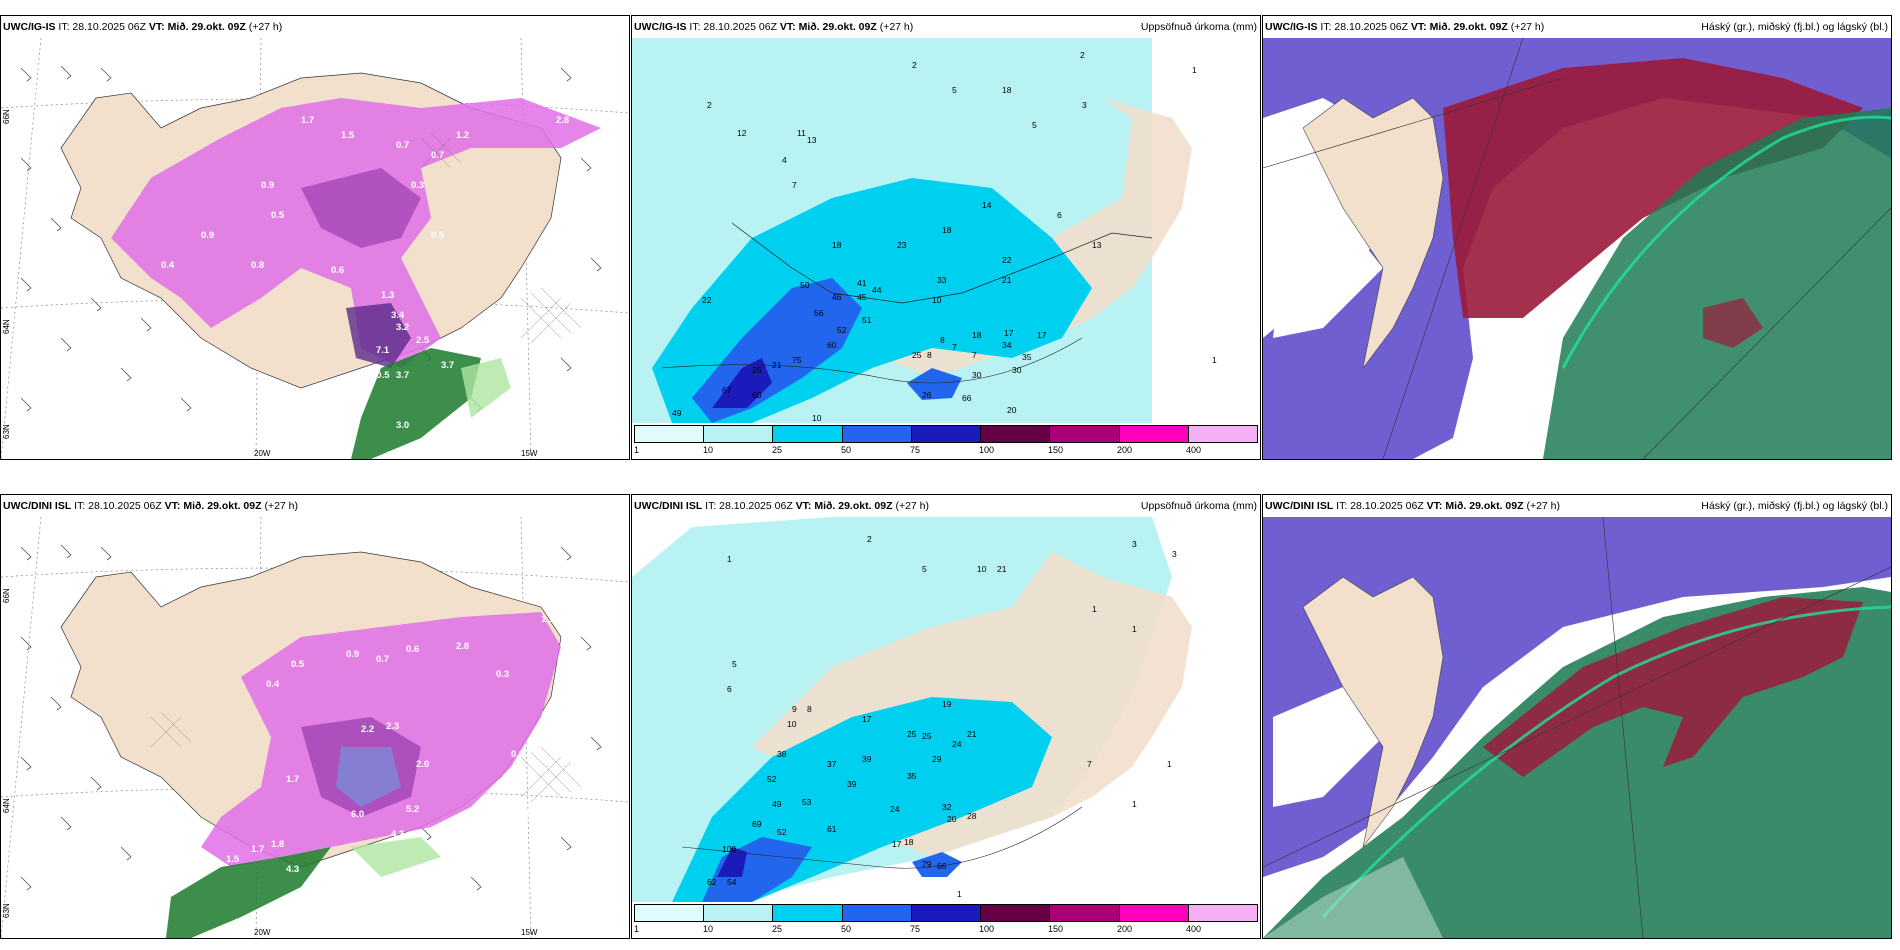  What do you see at coordinates (1194, 929) in the screenshot?
I see `colorbar-tick: 400` at bounding box center [1194, 929].